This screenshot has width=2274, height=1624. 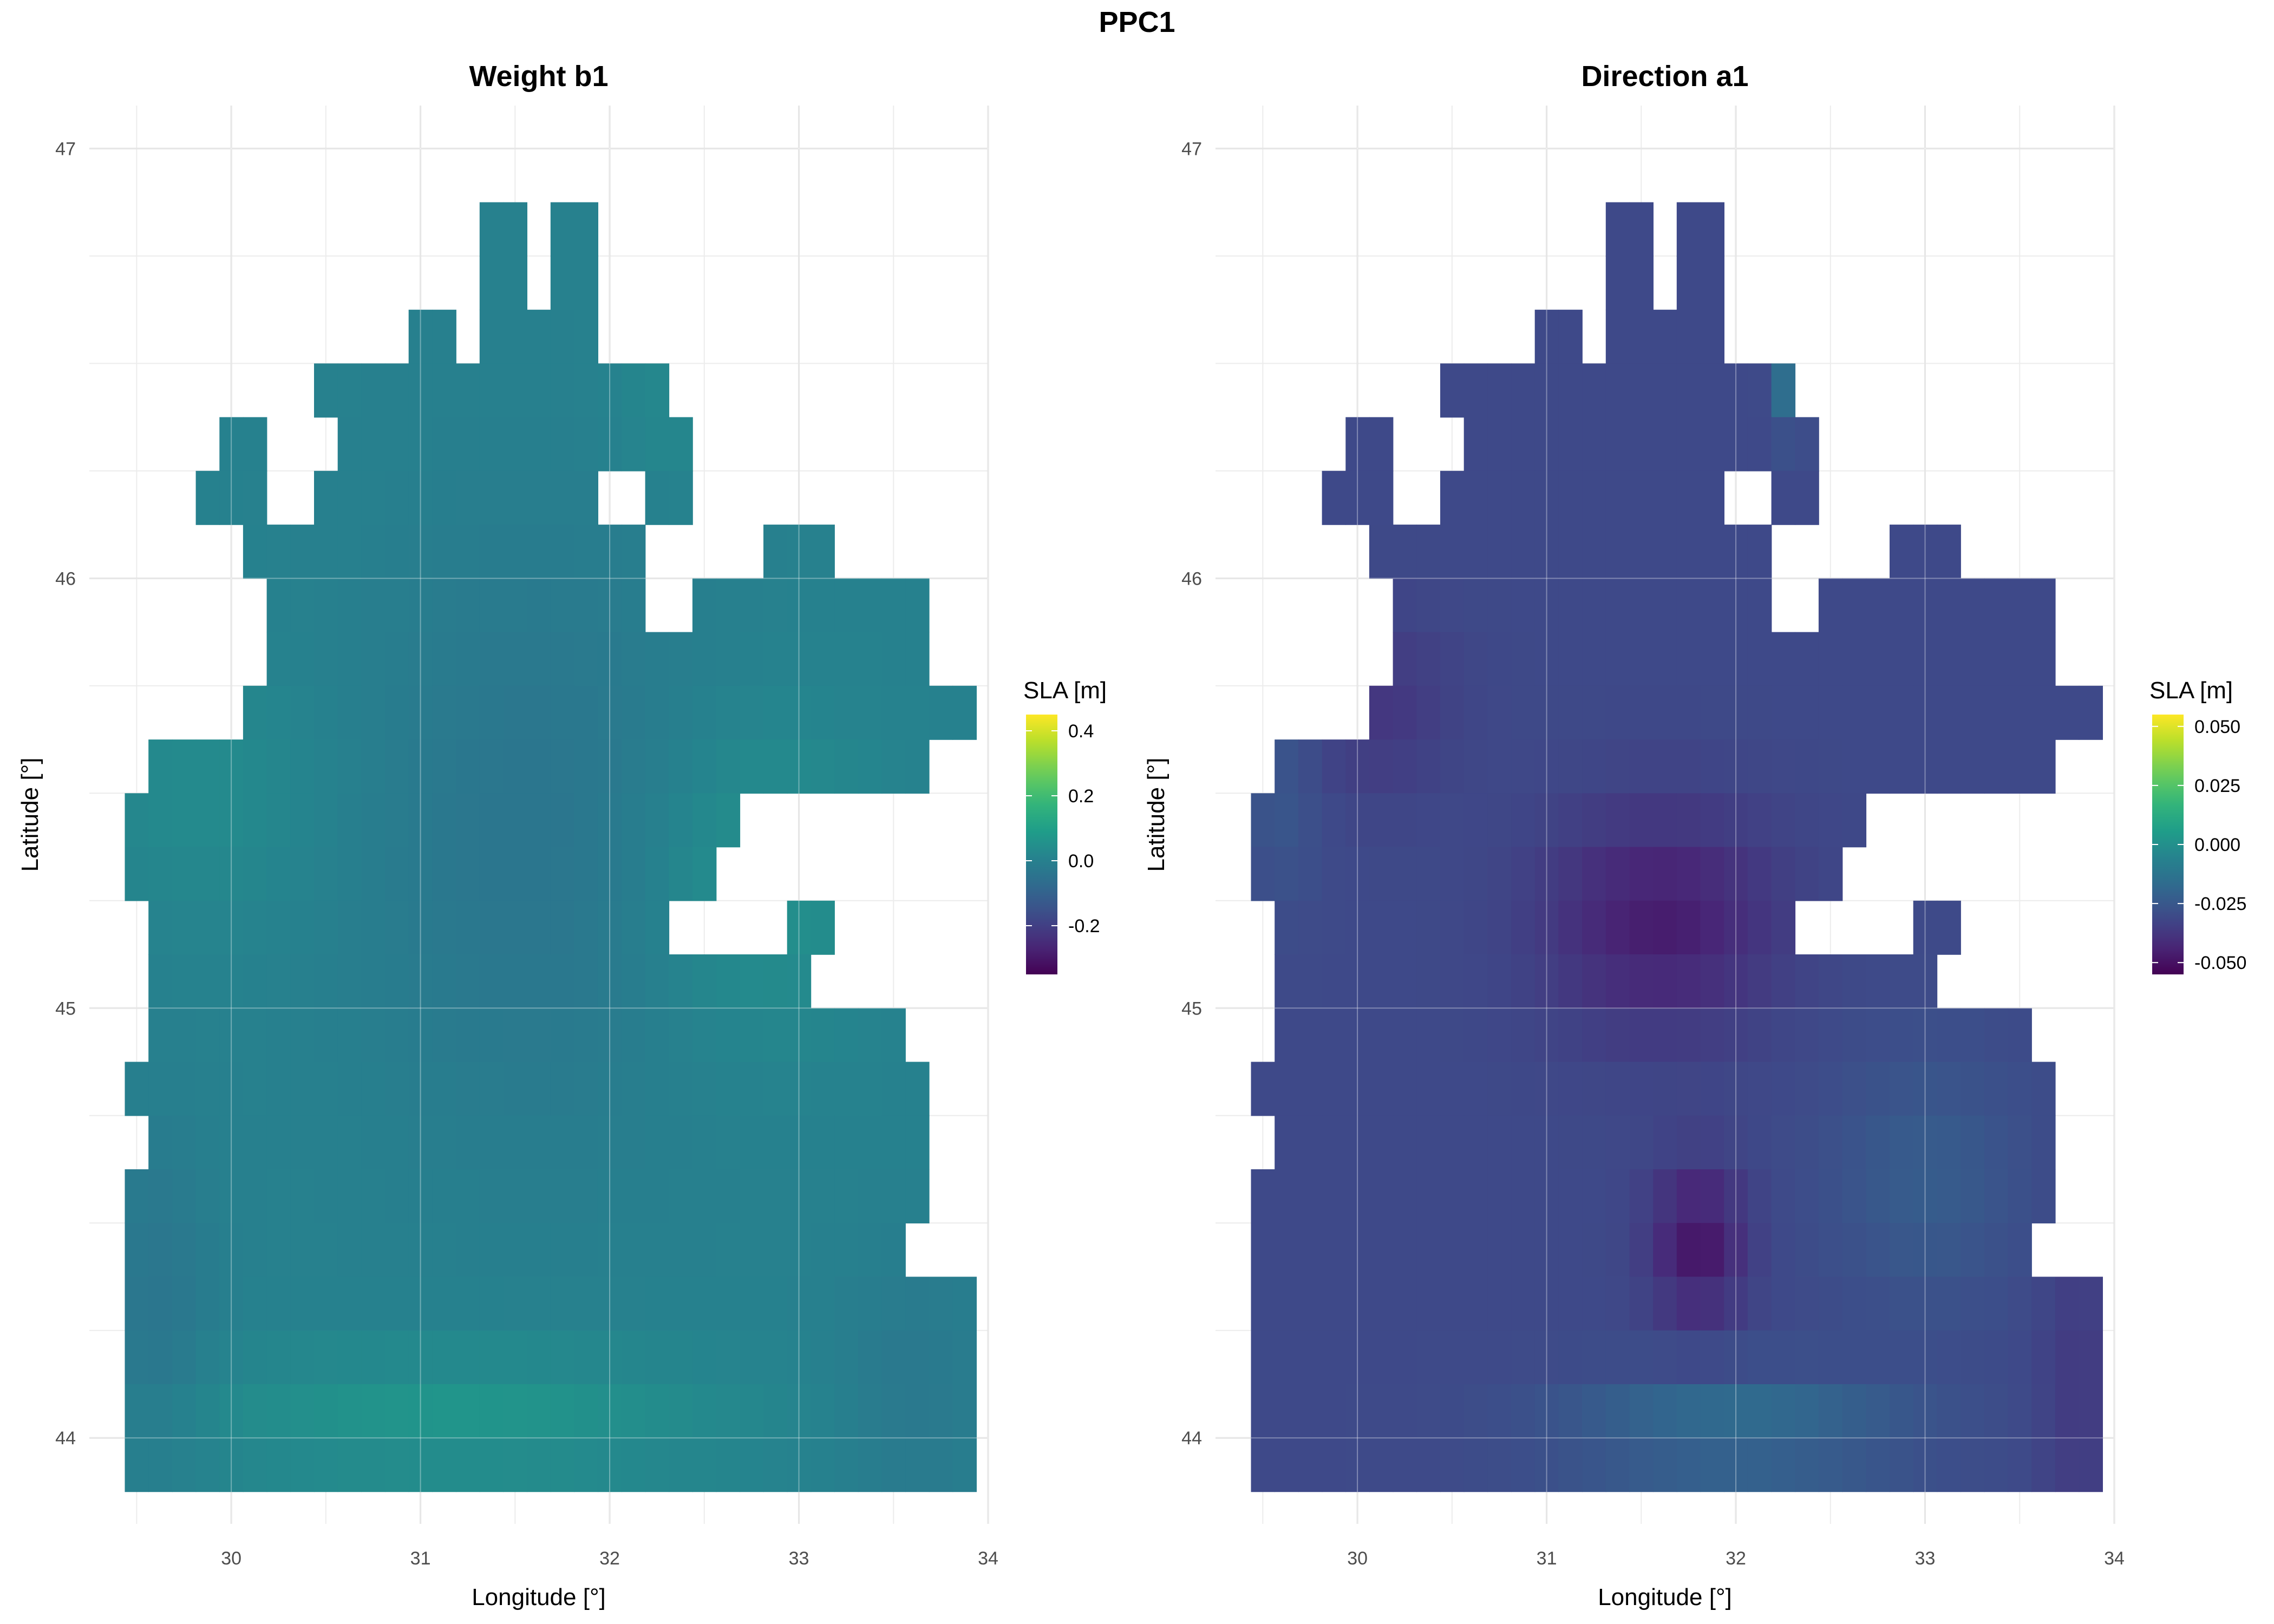 What do you see at coordinates (66, 1438) in the screenshot?
I see `y-tick-label: 44` at bounding box center [66, 1438].